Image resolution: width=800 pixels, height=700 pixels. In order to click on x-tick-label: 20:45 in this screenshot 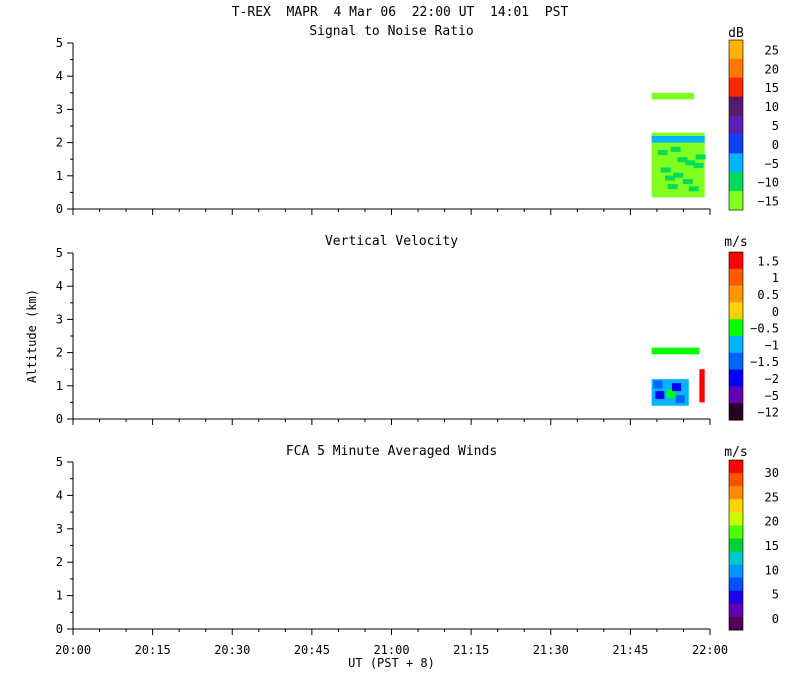, I will do `click(312, 650)`.